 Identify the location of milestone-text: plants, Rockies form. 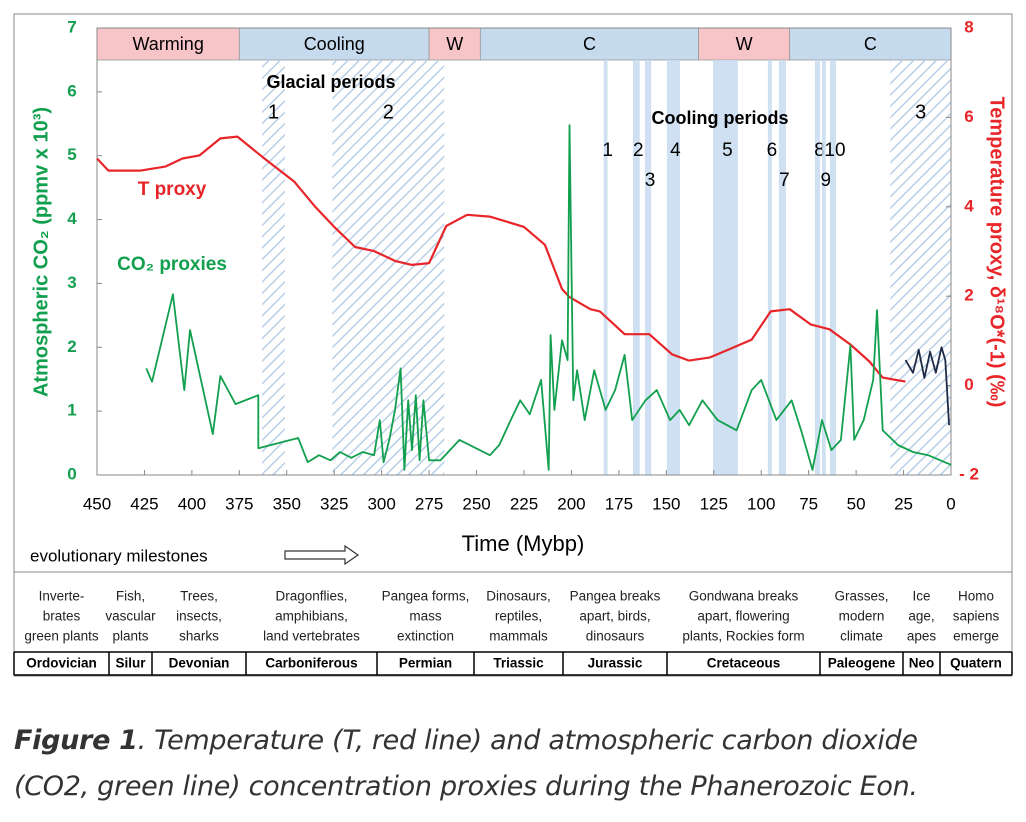
(743, 636).